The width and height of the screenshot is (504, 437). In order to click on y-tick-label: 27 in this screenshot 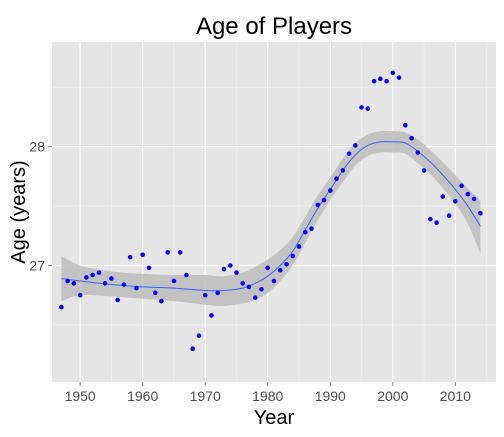, I will do `click(37, 265)`.